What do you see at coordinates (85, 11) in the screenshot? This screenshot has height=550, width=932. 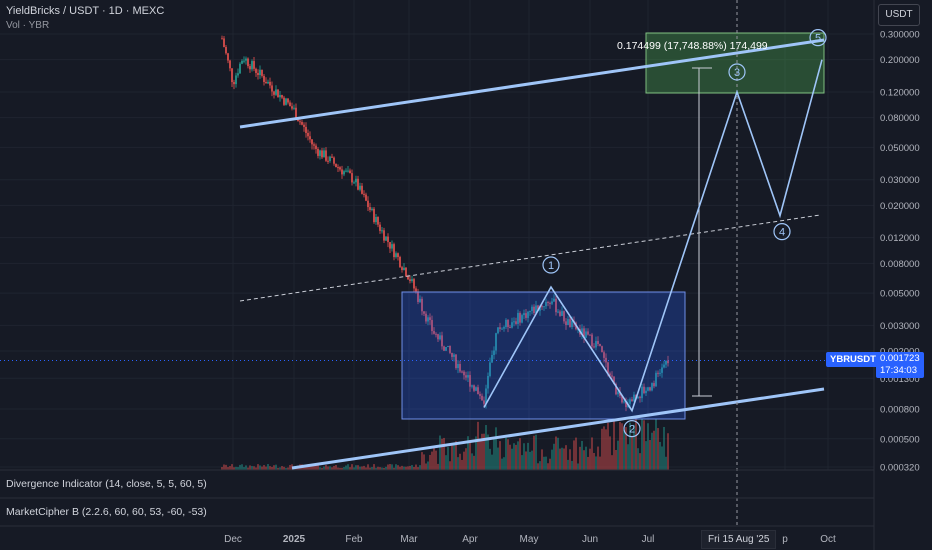 I see `chart-title: YieldBricks / USDT · 1D · MEXC` at bounding box center [85, 11].